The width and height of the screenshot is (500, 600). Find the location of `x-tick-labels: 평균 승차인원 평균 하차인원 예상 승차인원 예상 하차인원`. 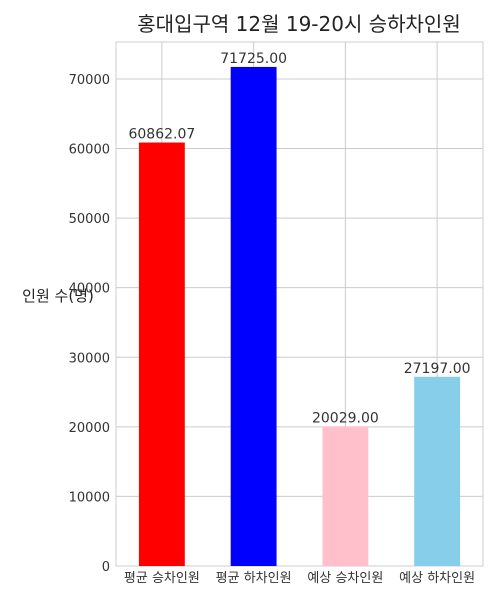

x-tick-labels: 평균 승차인원 평균 하차인원 예상 승차인원 예상 하차인원 is located at coordinates (299, 578).